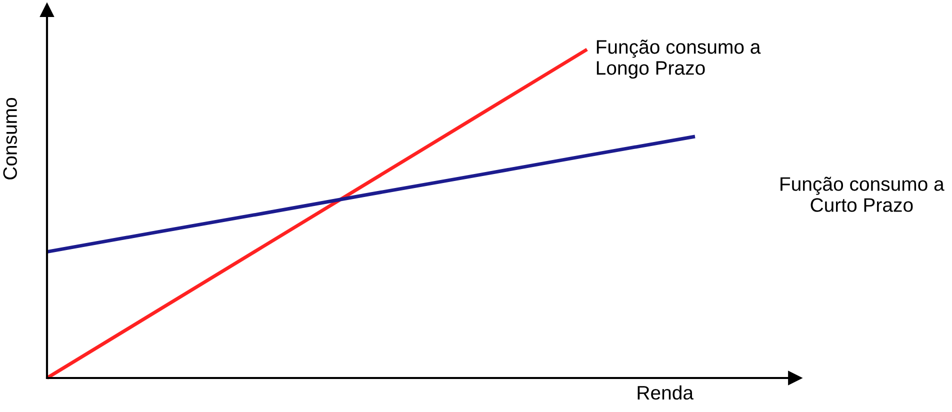 This screenshot has width=952, height=412. What do you see at coordinates (10, 139) in the screenshot?
I see `y-axis-title: Consumo` at bounding box center [10, 139].